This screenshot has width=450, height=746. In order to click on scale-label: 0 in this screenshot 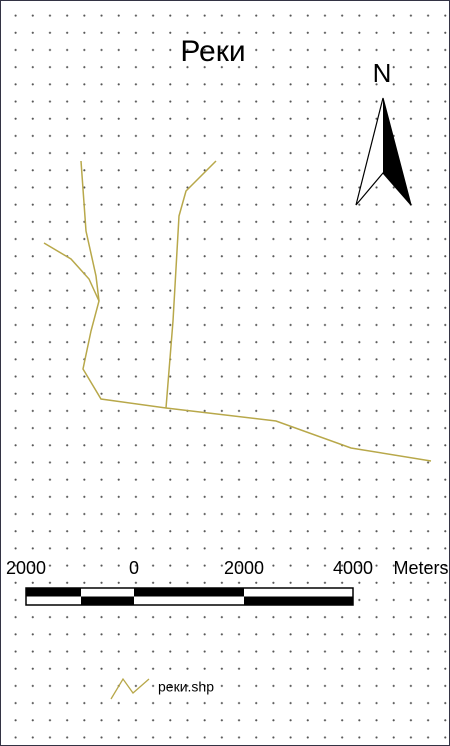, I will do `click(134, 568)`.